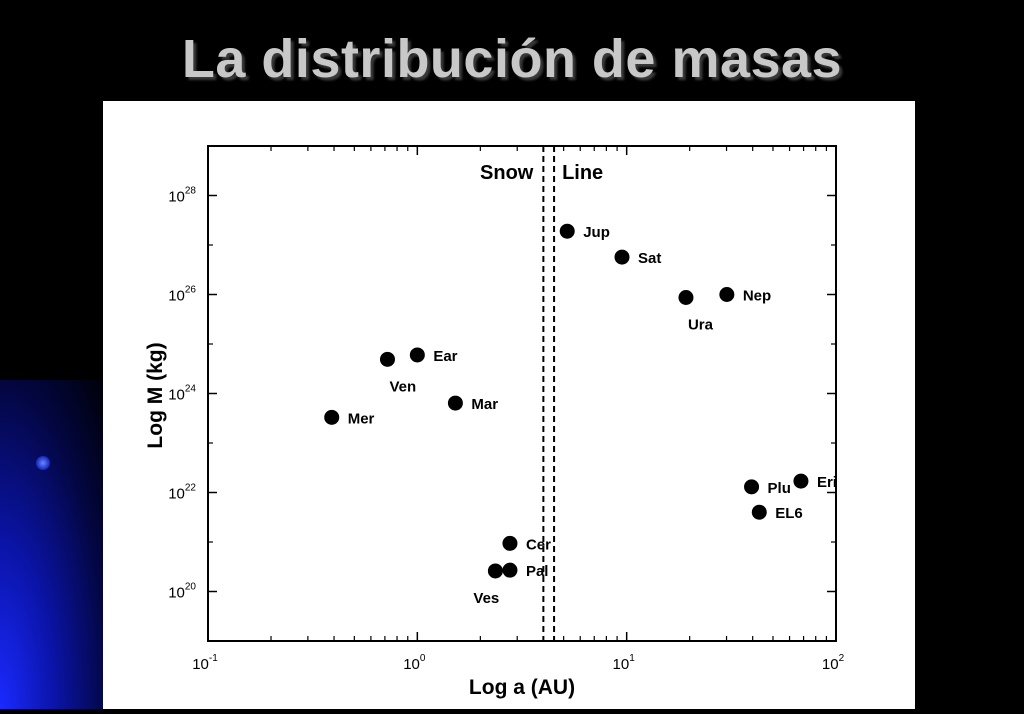 The image size is (1024, 714). I want to click on point-sat, so click(622, 257).